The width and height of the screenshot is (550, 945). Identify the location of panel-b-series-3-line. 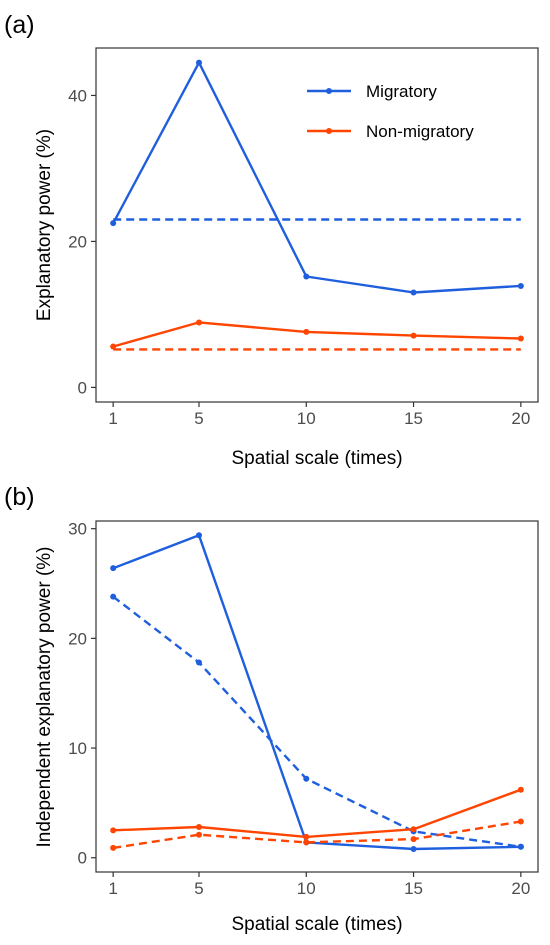
(317, 835).